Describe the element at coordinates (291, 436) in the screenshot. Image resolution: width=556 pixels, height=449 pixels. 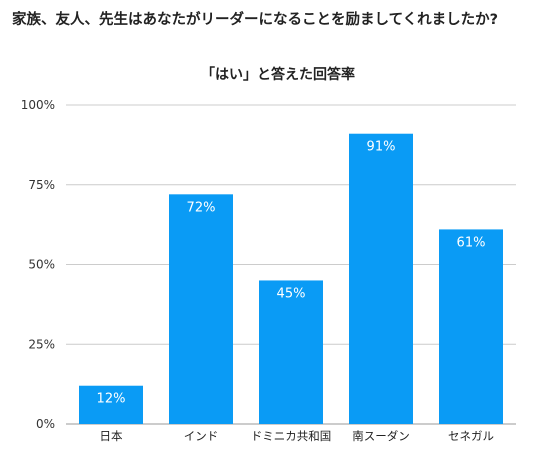
I see `x-tick-label: ドミニカ共和国` at that location.